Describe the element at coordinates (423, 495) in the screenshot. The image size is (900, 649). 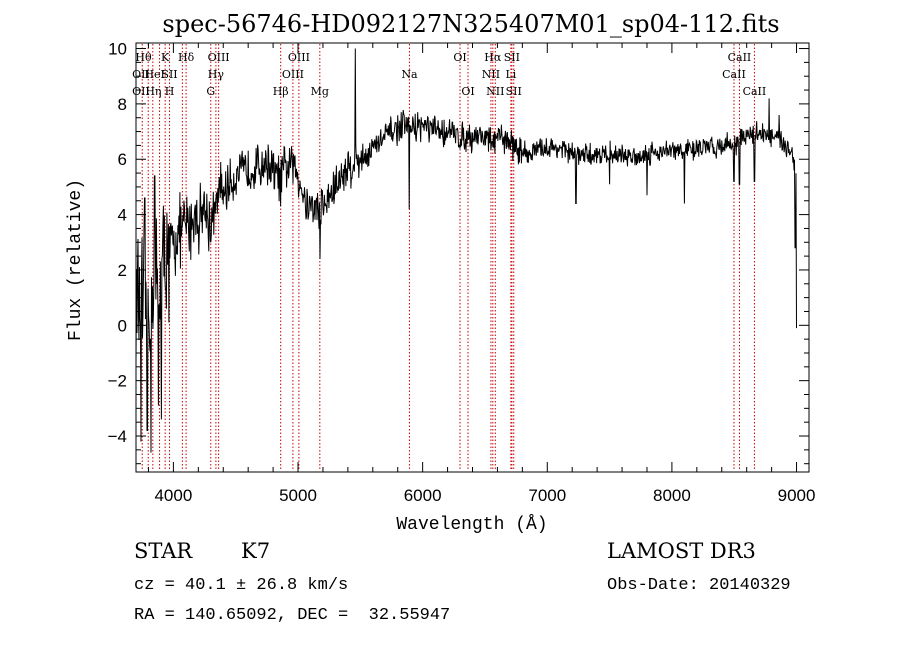
I see `x-tick-label: 6000` at that location.